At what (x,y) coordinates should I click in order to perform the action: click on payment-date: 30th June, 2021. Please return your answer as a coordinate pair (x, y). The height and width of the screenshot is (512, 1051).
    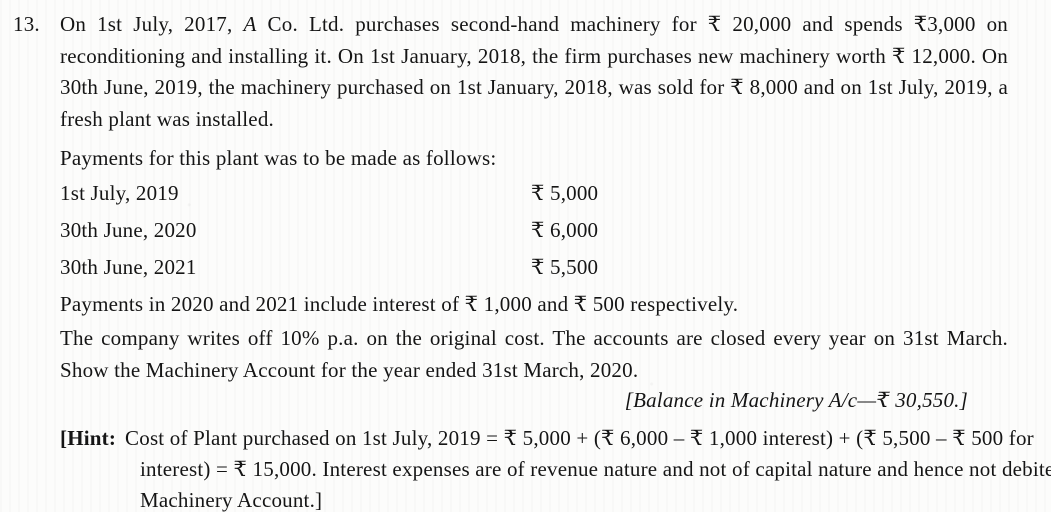
    Looking at the image, I should click on (128, 267).